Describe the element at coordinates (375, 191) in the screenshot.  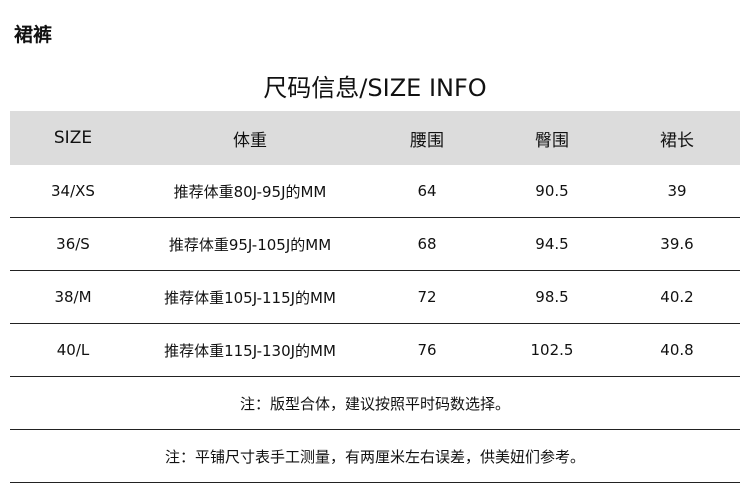
I see `table-row: 34/XS 推荐体重80J-95J的MM 64 90.5 39` at that location.